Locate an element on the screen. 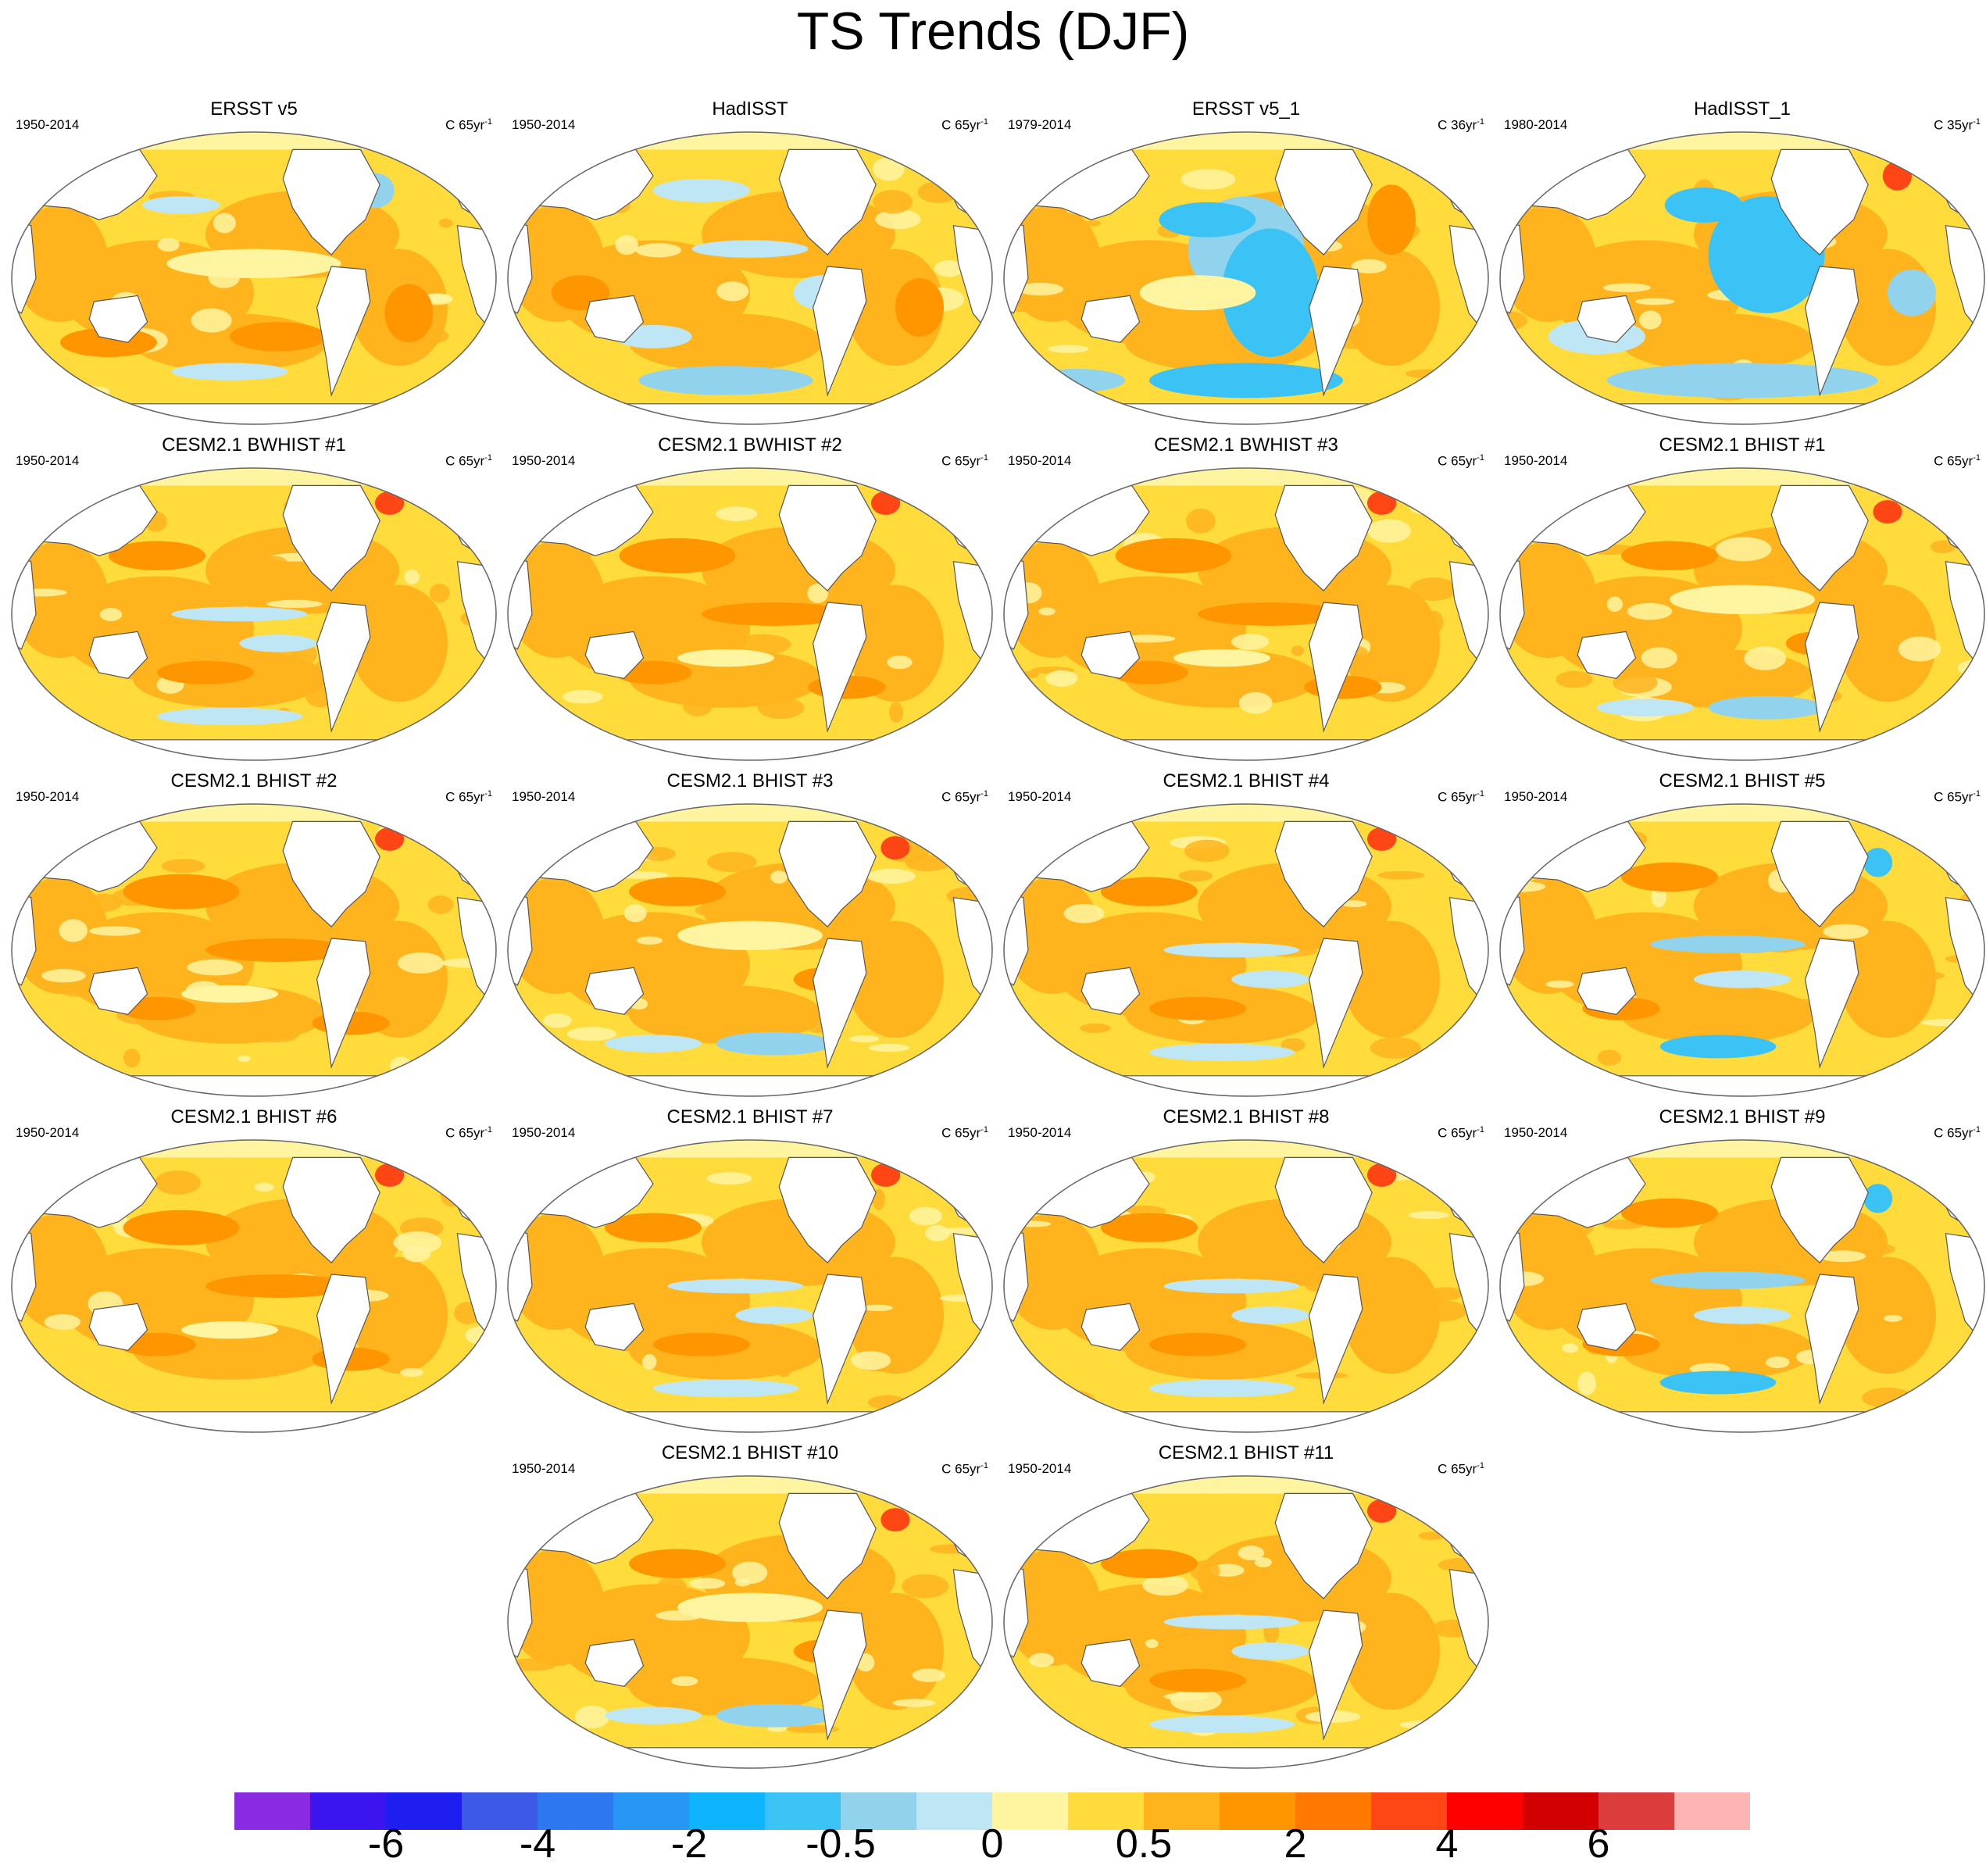 Image resolution: width=1986 pixels, height=1876 pixels. map-panel: CESM2.1 BHIST #2 1950-2014 C 65yr-1 is located at coordinates (254, 937).